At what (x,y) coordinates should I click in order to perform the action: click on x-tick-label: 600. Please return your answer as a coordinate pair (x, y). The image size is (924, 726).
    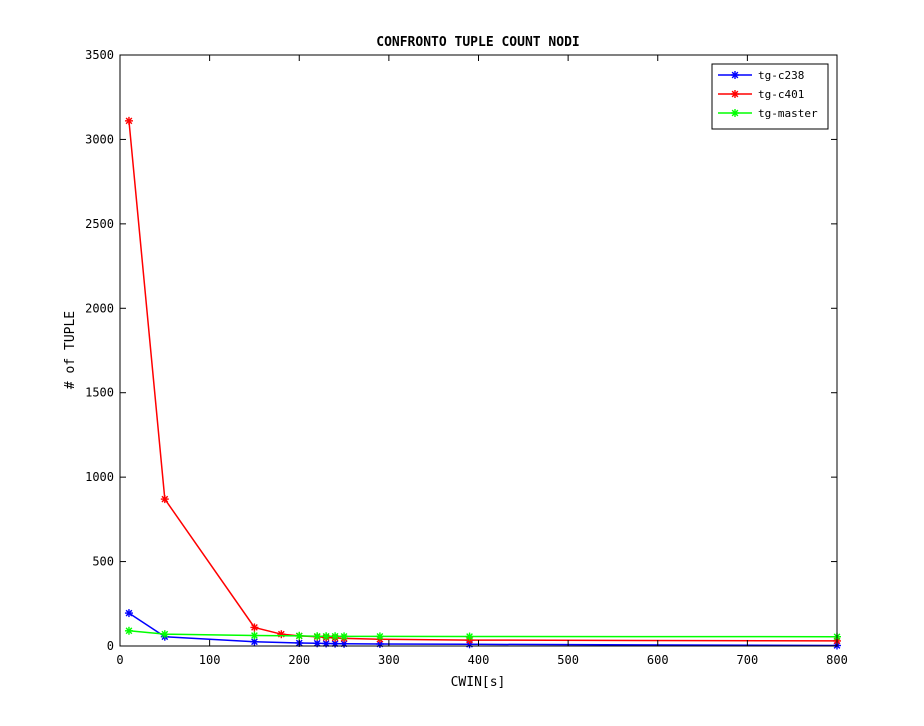
    Looking at the image, I should click on (658, 660).